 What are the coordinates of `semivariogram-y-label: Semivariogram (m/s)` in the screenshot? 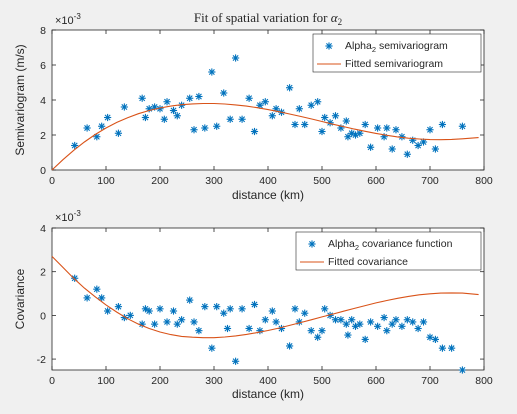 It's located at (20, 99).